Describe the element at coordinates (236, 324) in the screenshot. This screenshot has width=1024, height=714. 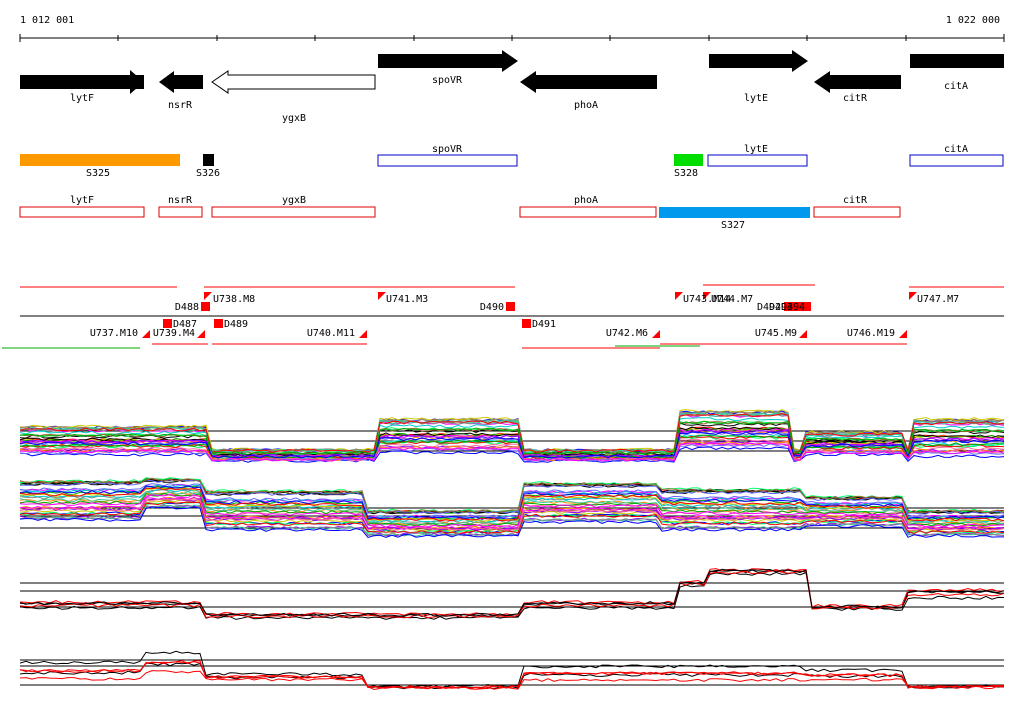
I see `downshift-label: D489` at that location.